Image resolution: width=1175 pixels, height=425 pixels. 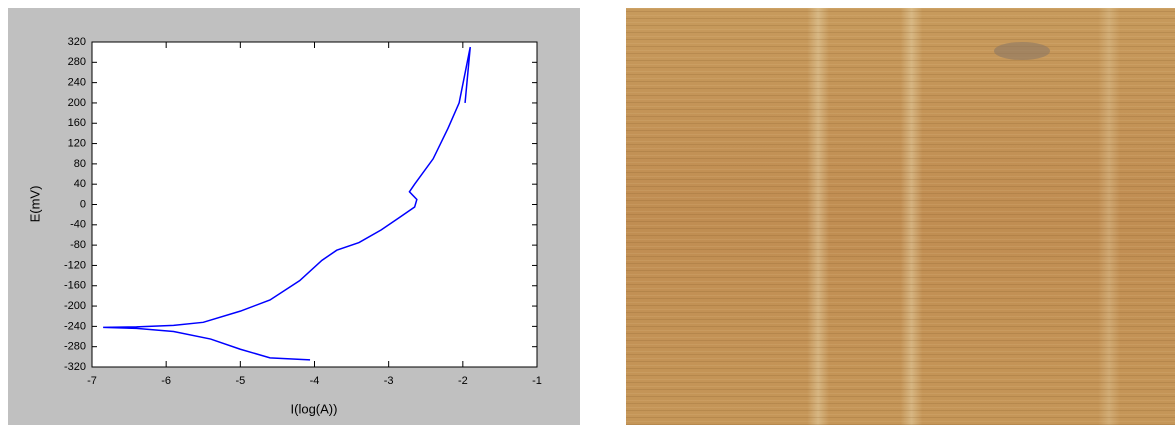 I want to click on y-tick-label: 200, so click(x=77, y=103).